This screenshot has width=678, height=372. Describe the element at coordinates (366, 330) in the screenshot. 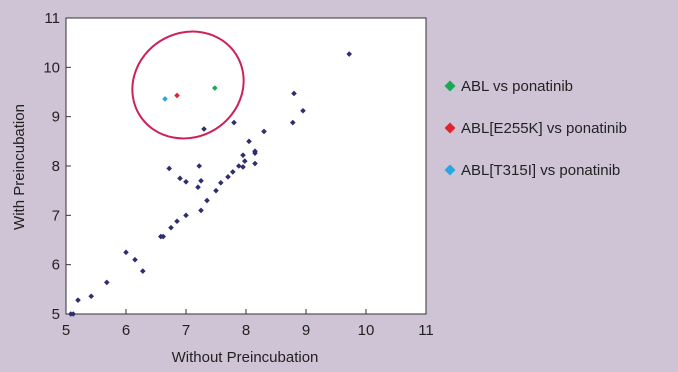

I see `x-tick-label: 10` at that location.